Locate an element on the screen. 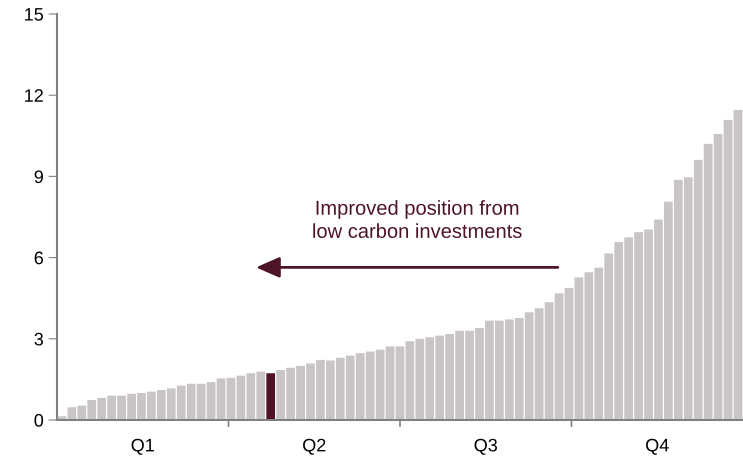 The image size is (743, 470). text: Q3 is located at coordinates (485, 446).